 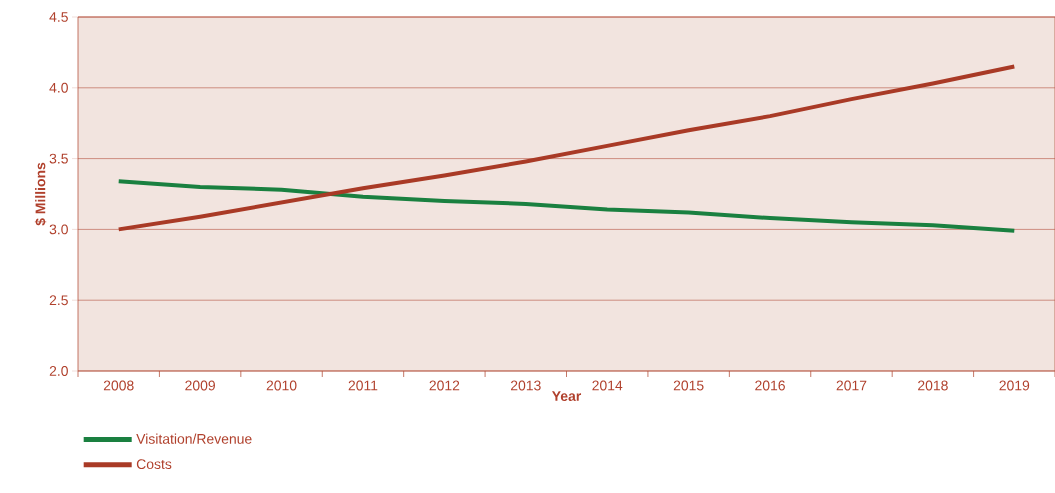 I want to click on x-tick-label: 2016, so click(x=770, y=385).